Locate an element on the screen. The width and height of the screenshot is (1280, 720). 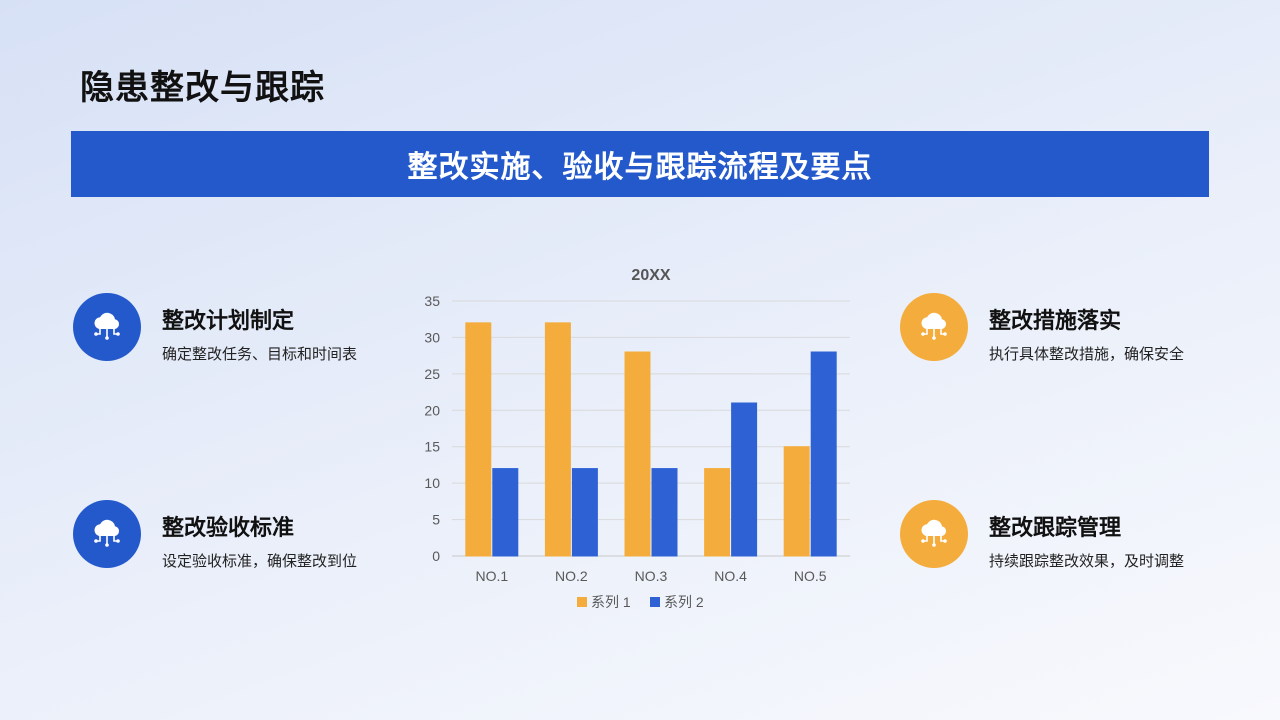
feature-desc: 确定整改任务、目标和时间表 is located at coordinates (260, 354).